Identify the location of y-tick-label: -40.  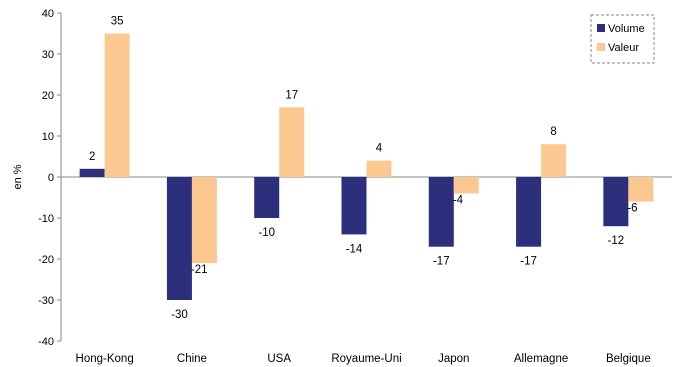
(46, 342).